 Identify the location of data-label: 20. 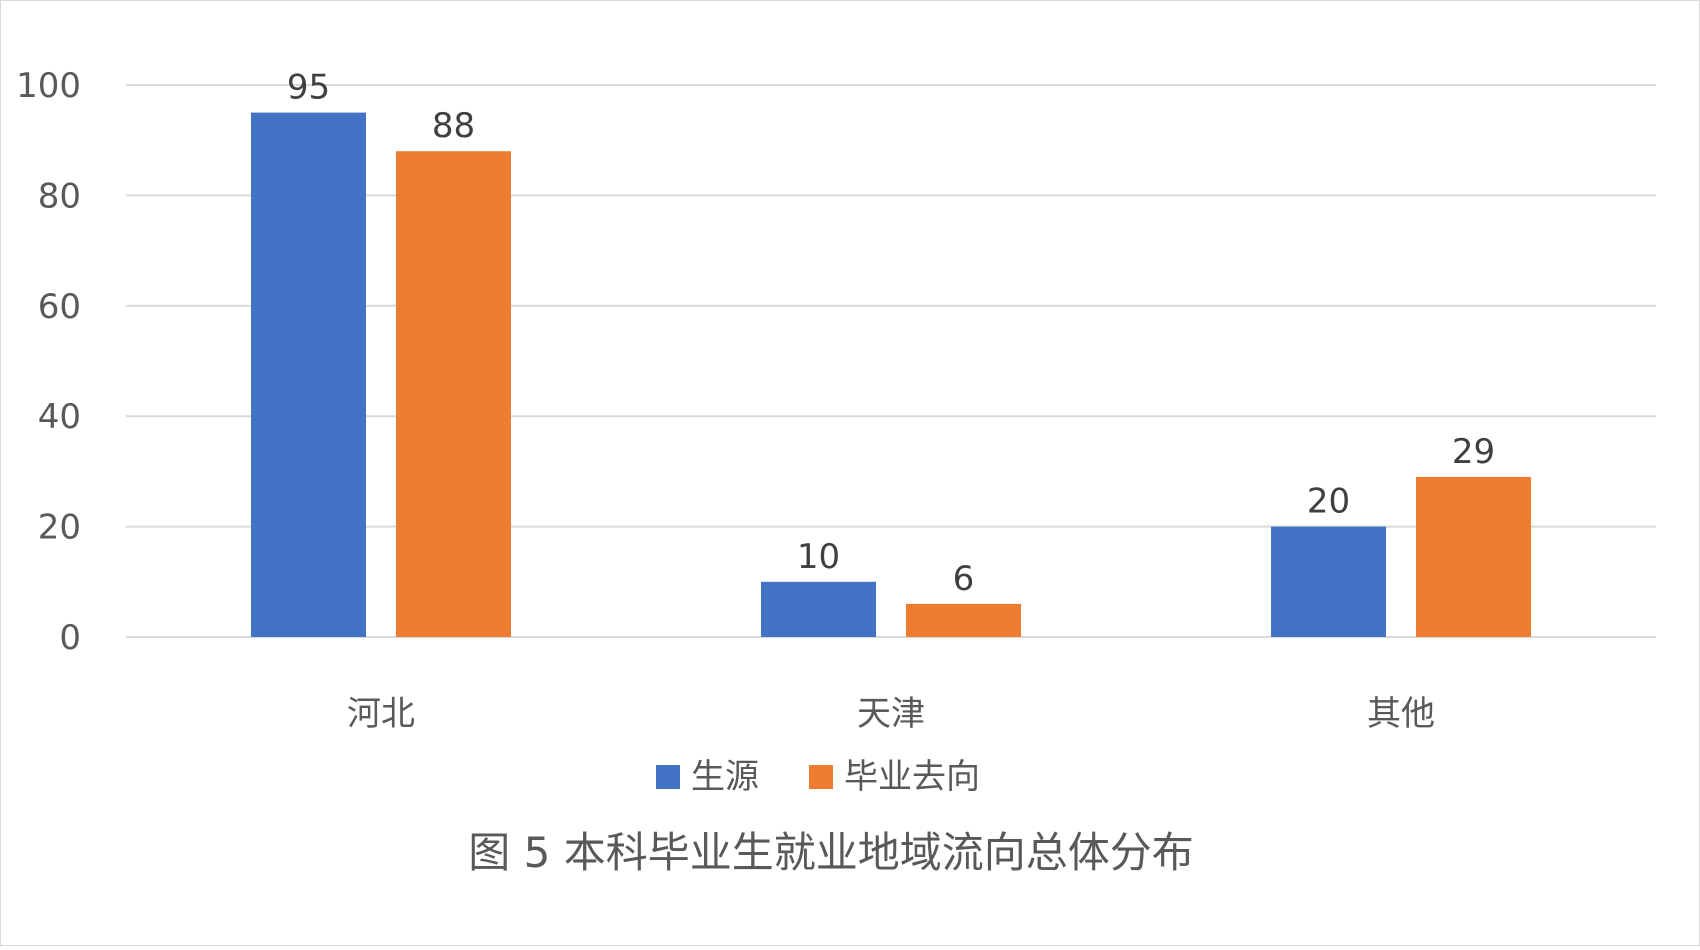
(1328, 502).